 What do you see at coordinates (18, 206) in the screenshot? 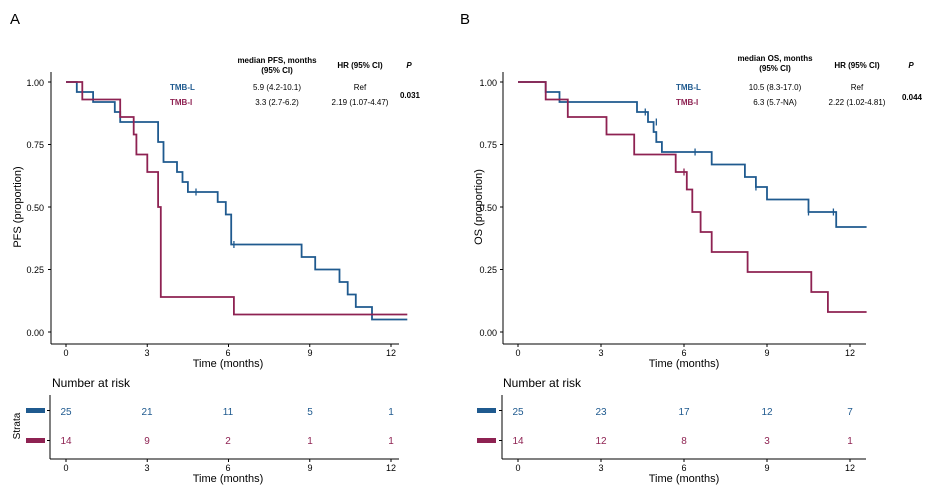
I see `y-axis-label: PFS (proportion)` at bounding box center [18, 206].